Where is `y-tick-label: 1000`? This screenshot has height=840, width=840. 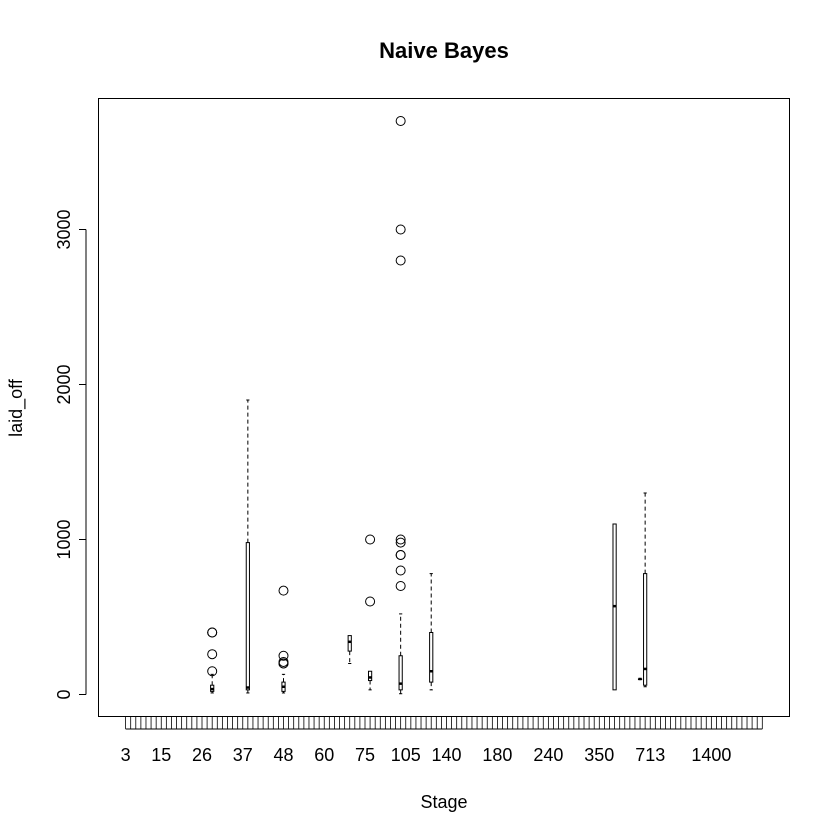 y-tick-label: 1000 is located at coordinates (64, 539).